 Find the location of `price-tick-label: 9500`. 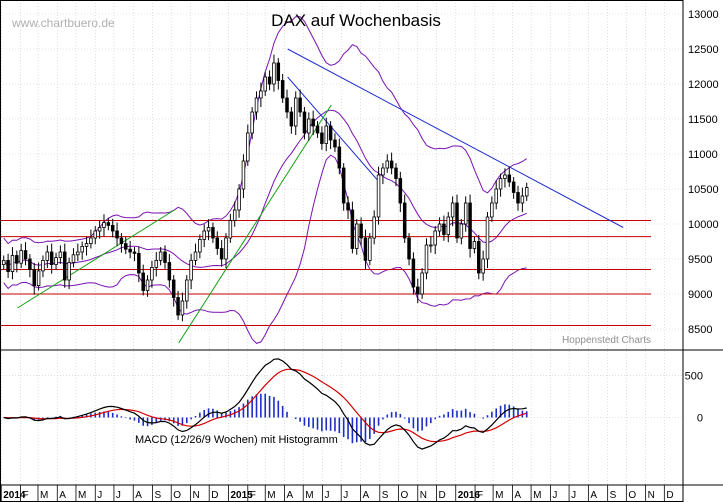

price-tick-label: 9500 is located at coordinates (700, 260).